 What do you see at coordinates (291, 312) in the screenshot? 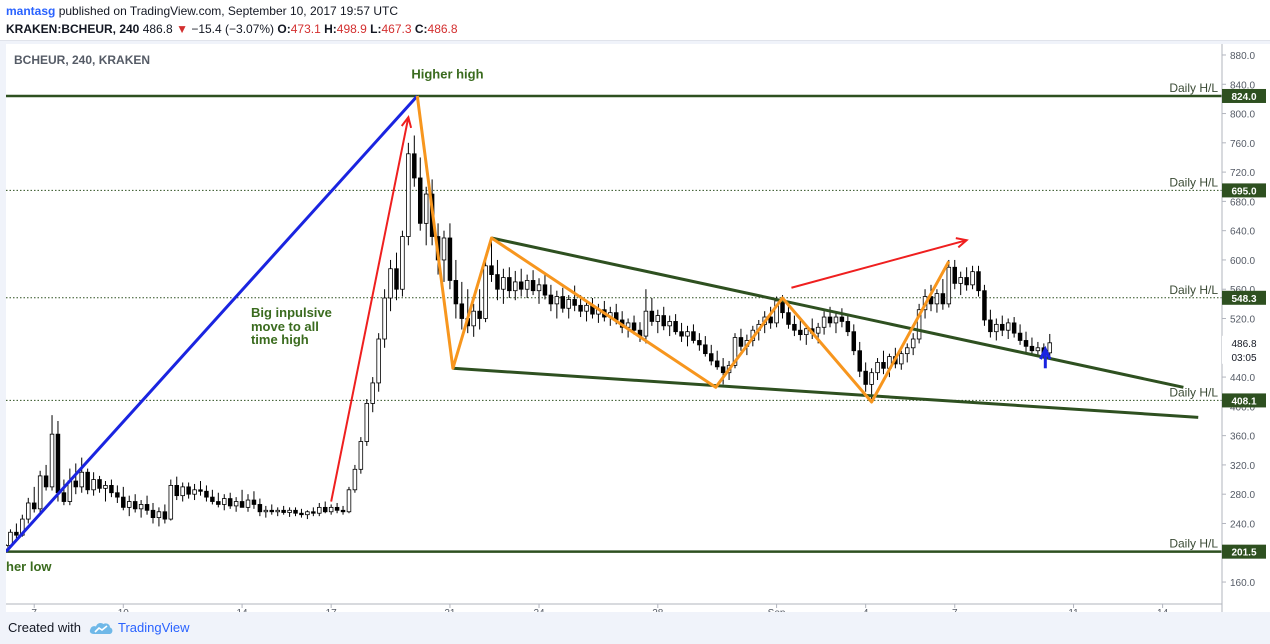
I see `chart-annotation: Big inpulsive` at bounding box center [291, 312].